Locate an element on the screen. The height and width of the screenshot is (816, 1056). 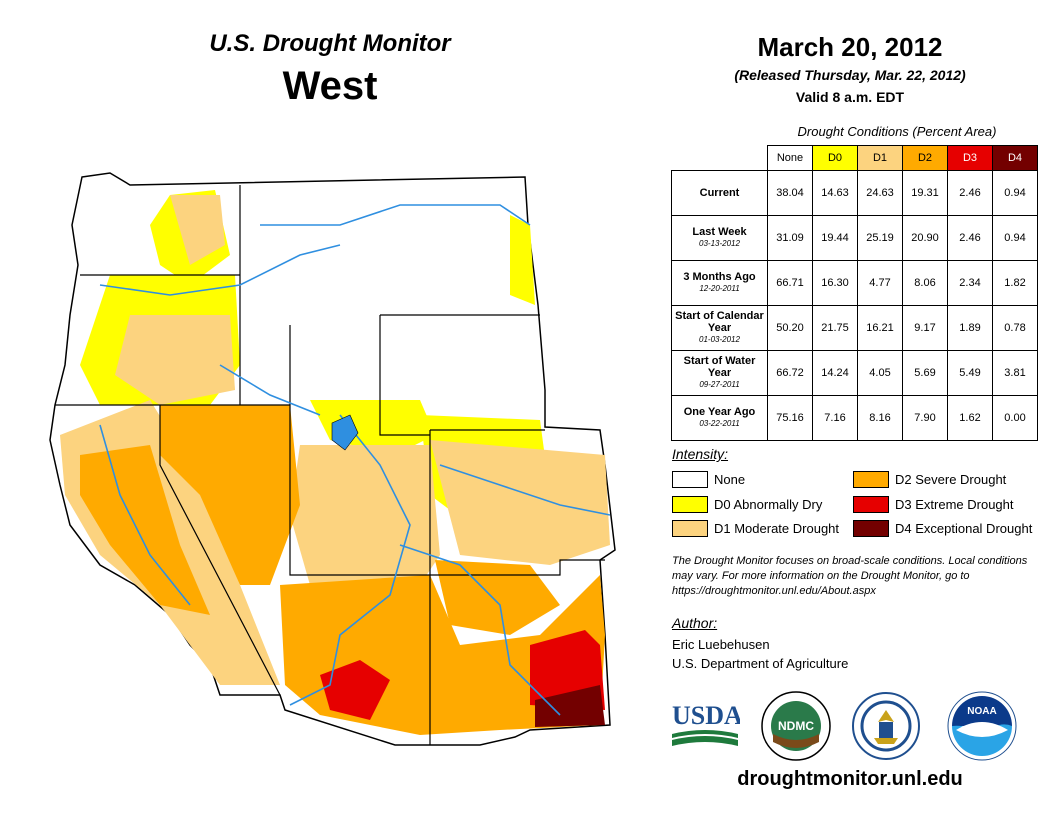
table-cell: 8.16 is located at coordinates (880, 418).